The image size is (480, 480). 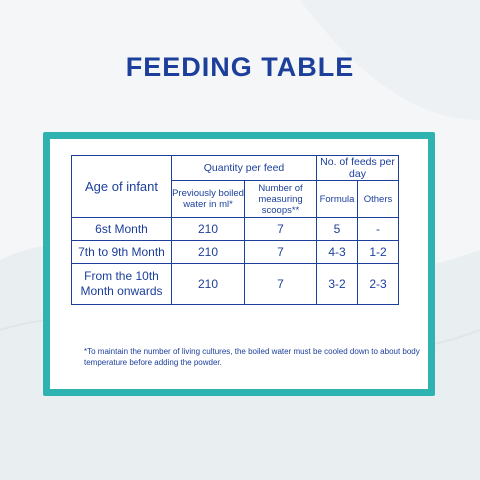 What do you see at coordinates (357, 168) in the screenshot?
I see `feeds-per-day-header: No. of feeds per day` at bounding box center [357, 168].